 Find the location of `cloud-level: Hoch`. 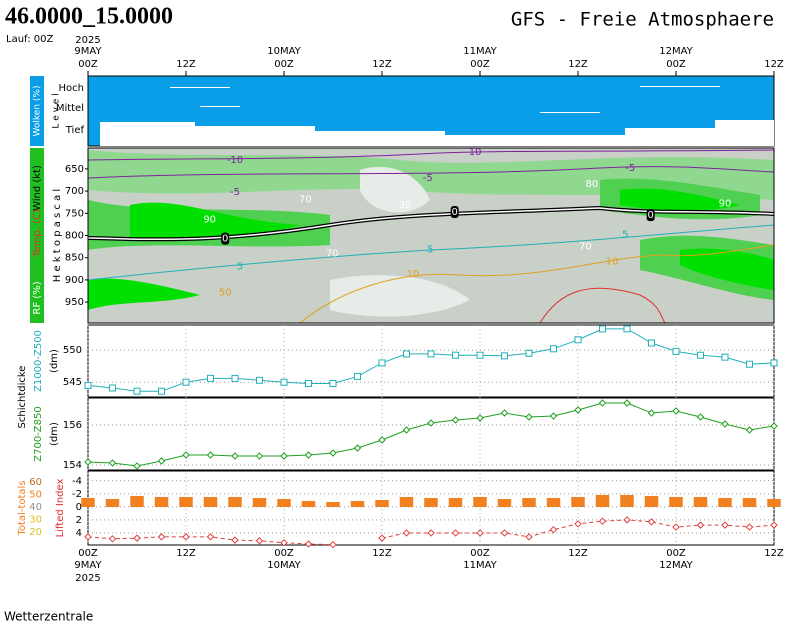

cloud-level: Hoch is located at coordinates (71, 88).